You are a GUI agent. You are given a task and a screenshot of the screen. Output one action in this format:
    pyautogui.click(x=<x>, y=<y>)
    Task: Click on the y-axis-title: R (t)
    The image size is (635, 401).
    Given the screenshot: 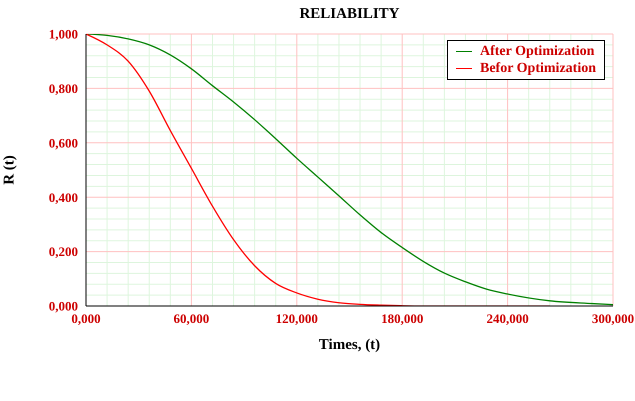 What is the action you would take?
    pyautogui.click(x=9, y=170)
    